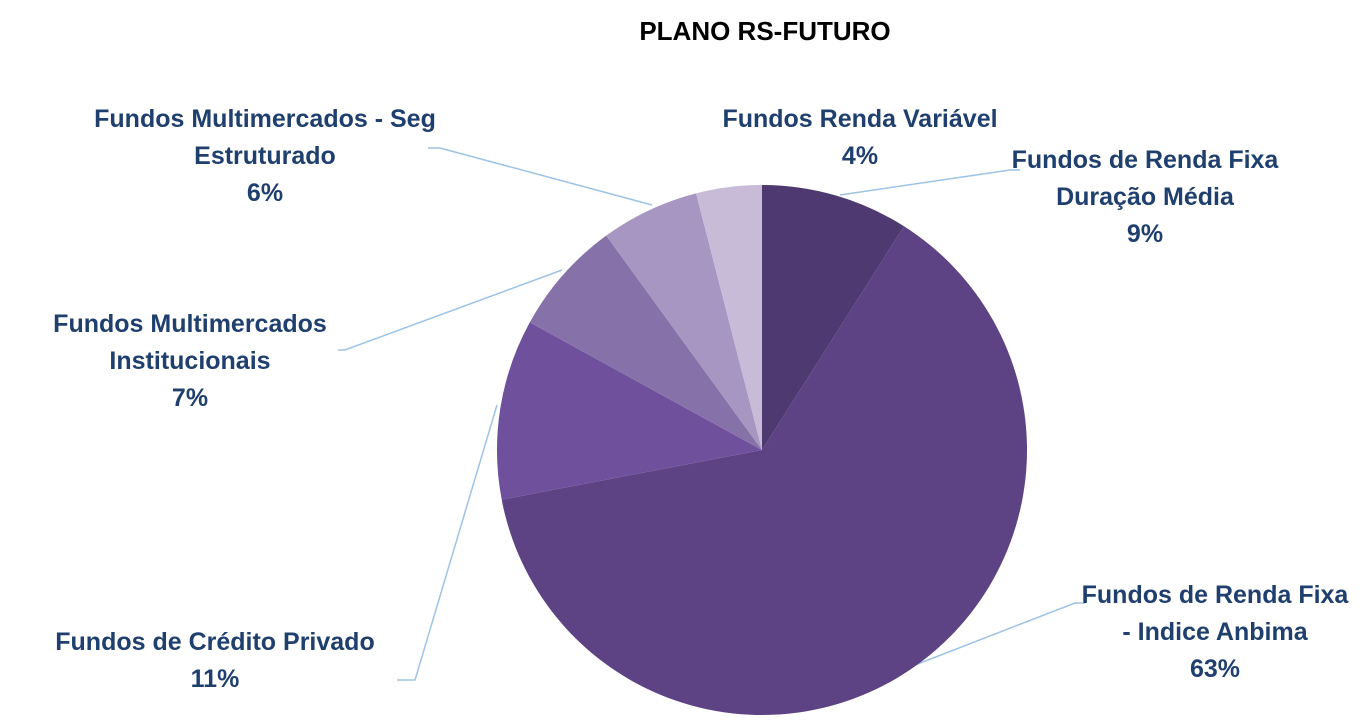 The height and width of the screenshot is (727, 1371). I want to click on slice-label: Fundos de Crédito Privado 11%, so click(215, 661).